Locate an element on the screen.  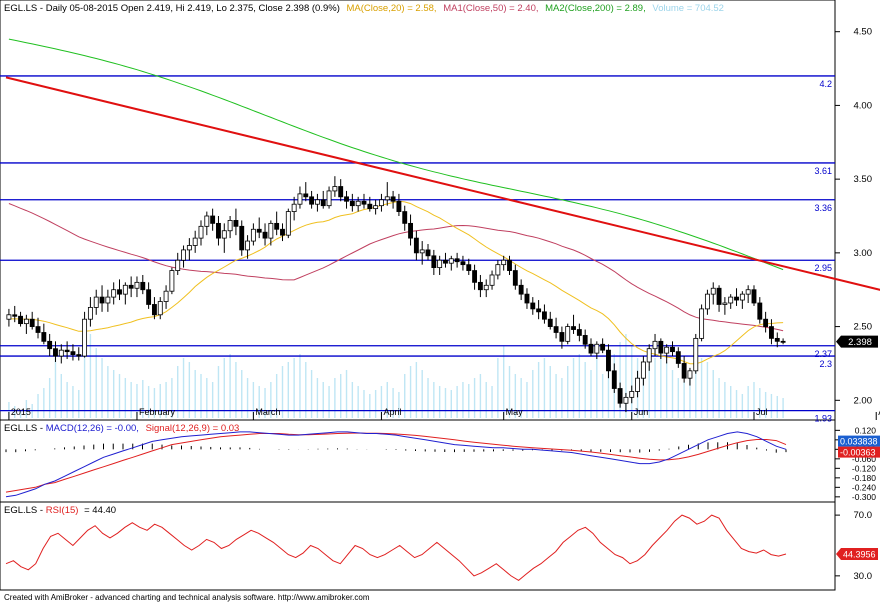
macd-line is located at coordinates (396, 464).